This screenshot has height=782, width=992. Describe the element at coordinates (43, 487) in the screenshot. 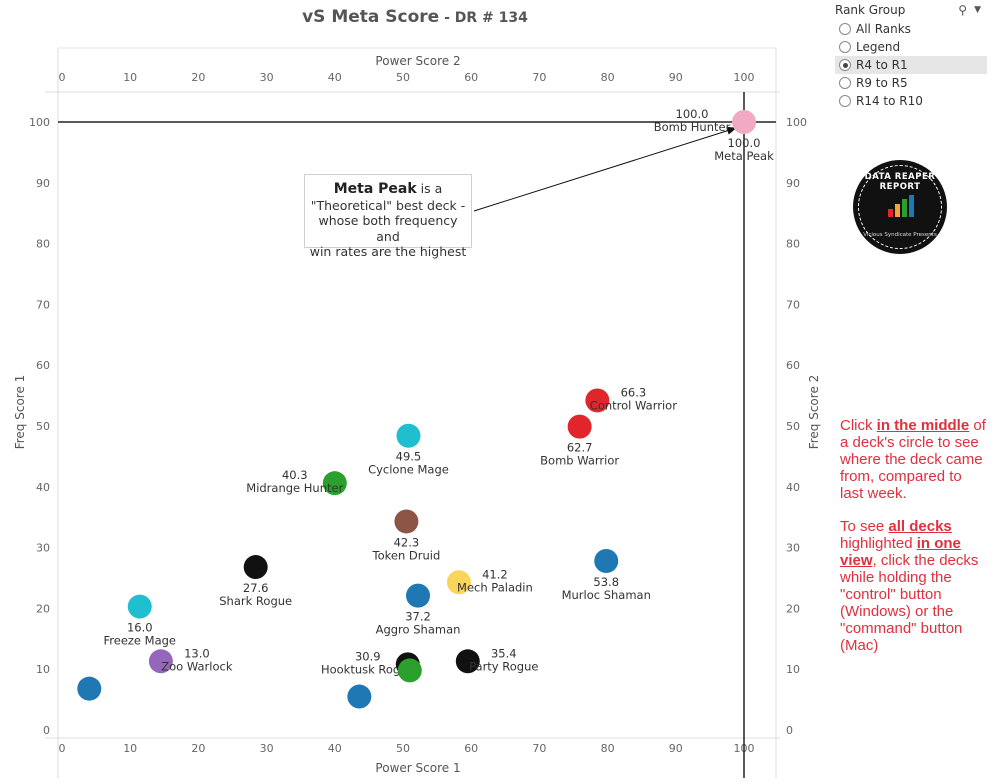

I see `y-tick-label: 40` at that location.